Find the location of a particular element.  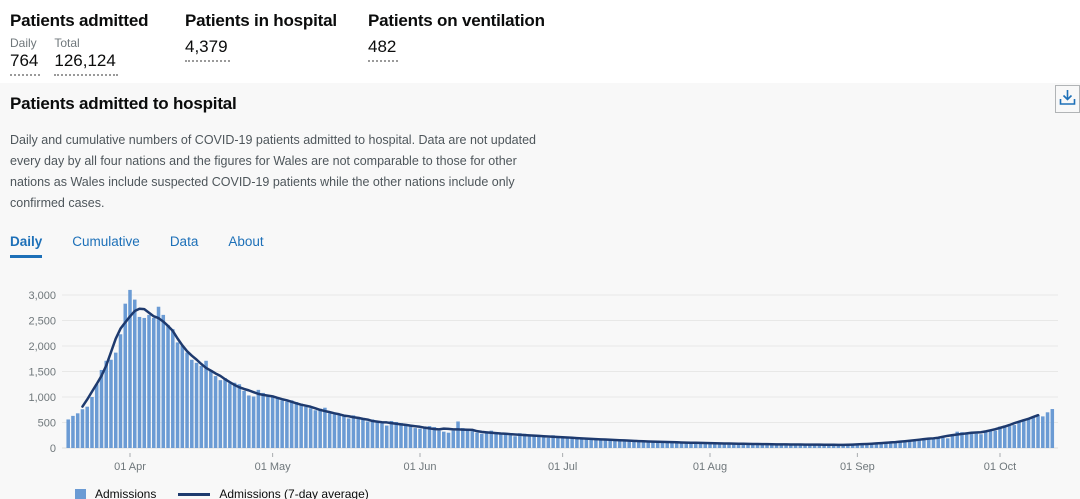

stat-value-in-hospital: 4,379 is located at coordinates (207, 49).